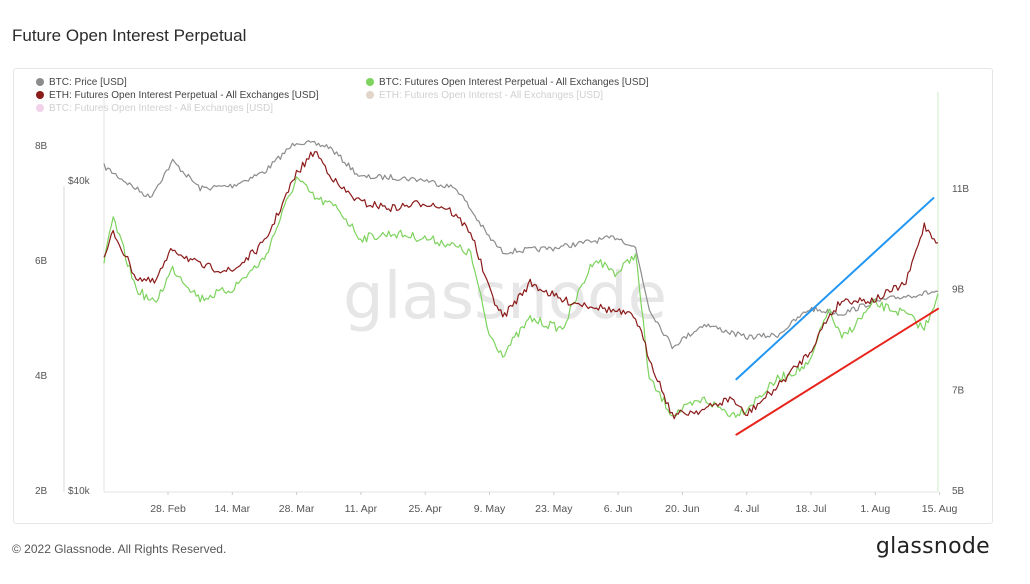  What do you see at coordinates (41, 376) in the screenshot?
I see `left-axis-tick-label: 4B` at bounding box center [41, 376].